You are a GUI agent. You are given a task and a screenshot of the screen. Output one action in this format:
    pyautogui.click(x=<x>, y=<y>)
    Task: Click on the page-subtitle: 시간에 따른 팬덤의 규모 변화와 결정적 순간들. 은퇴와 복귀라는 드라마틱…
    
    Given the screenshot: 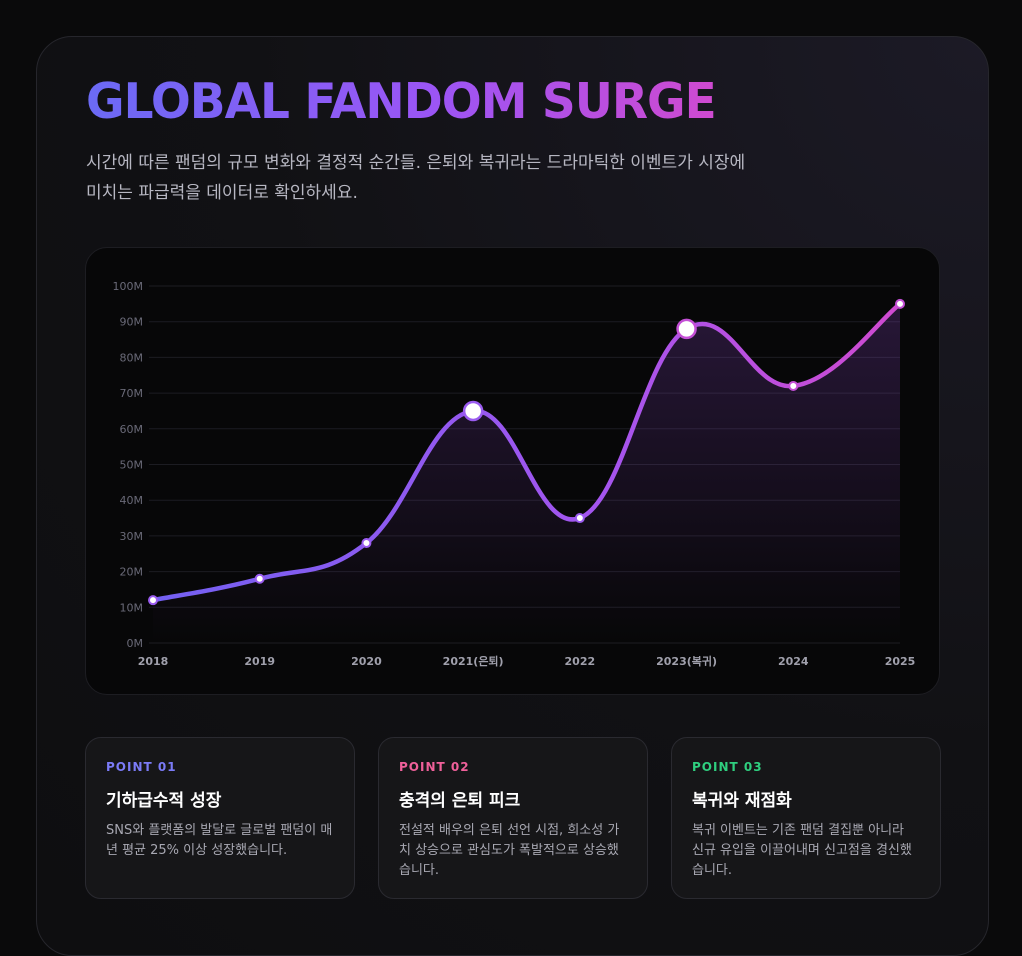 What is the action you would take?
    pyautogui.click(x=416, y=178)
    